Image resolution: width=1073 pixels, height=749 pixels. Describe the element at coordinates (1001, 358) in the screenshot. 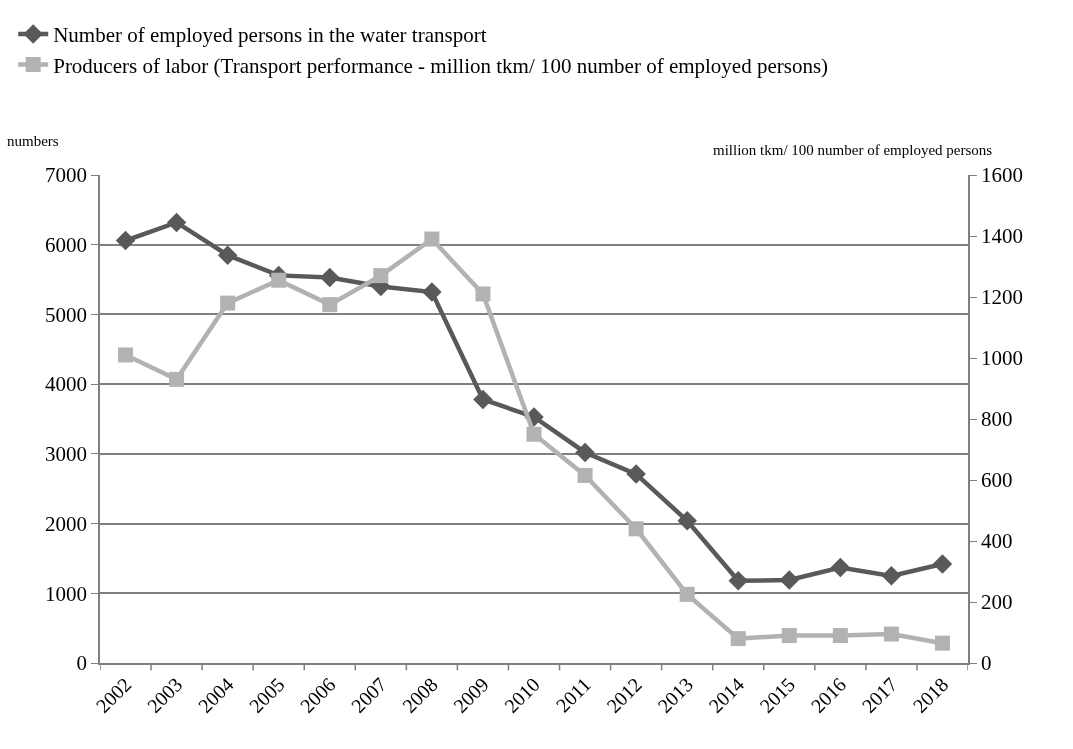

I see `y2-tick-label: 1000` at that location.